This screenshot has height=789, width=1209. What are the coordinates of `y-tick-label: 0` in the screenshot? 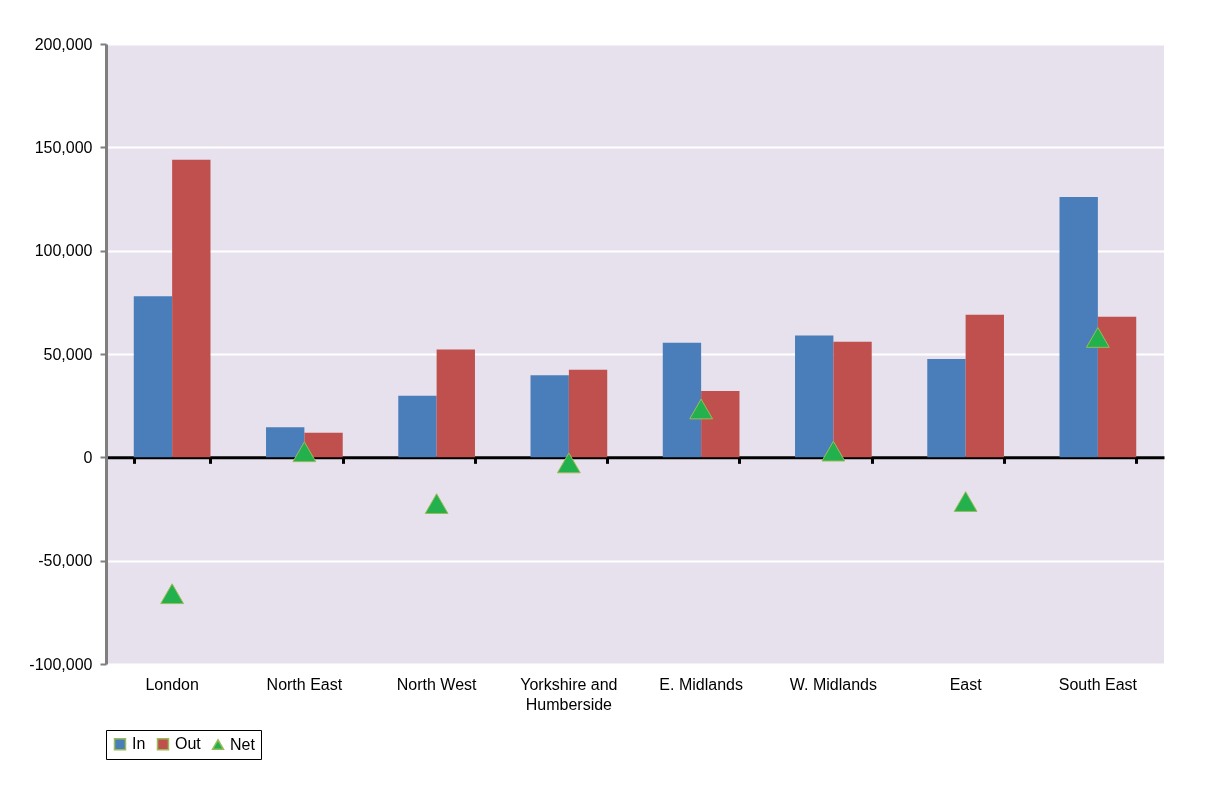 It's located at (88, 457).